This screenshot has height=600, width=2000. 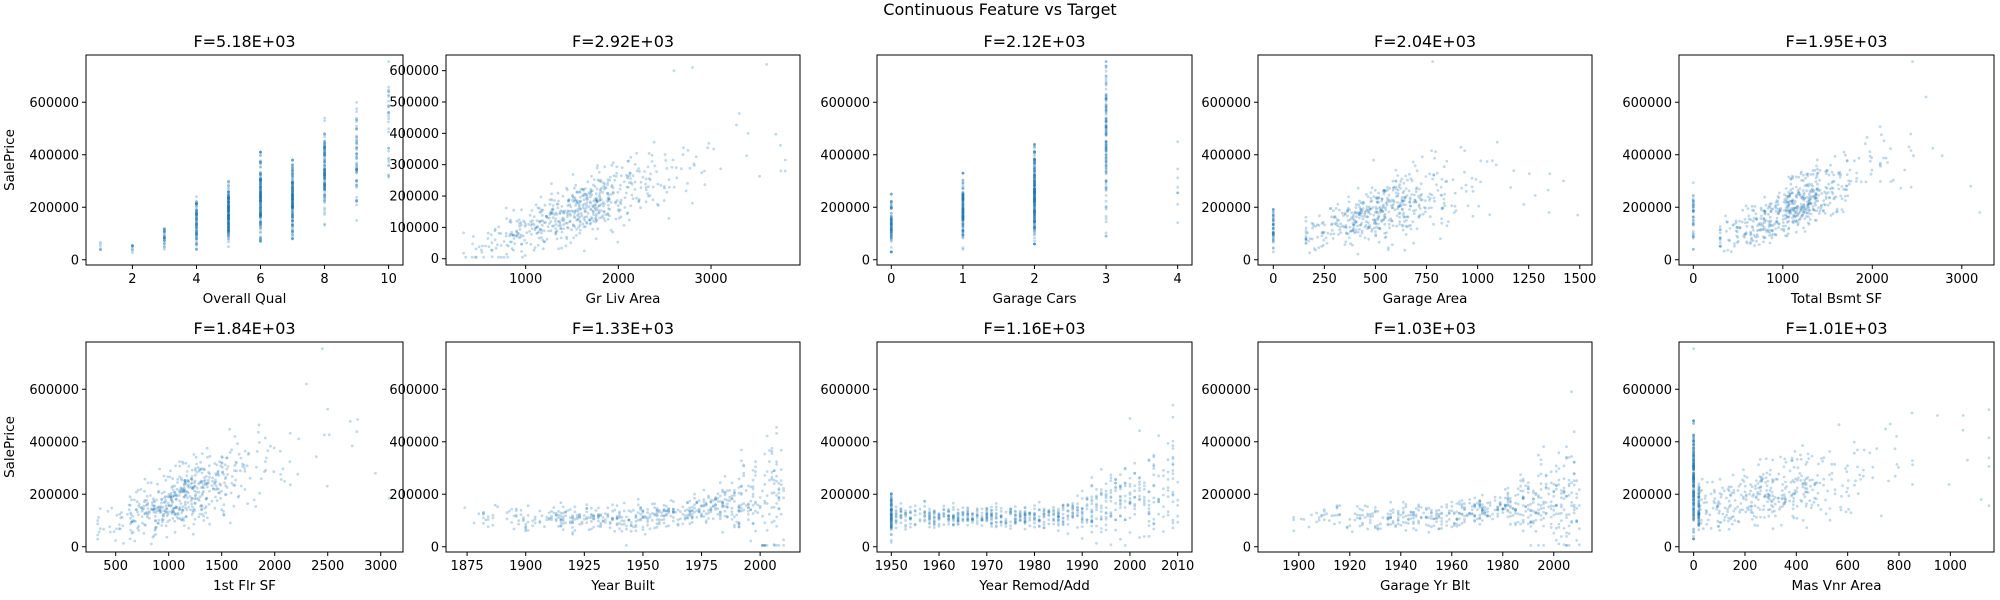 What do you see at coordinates (380, 566) in the screenshot?
I see `x-tick-label: 3000` at bounding box center [380, 566].